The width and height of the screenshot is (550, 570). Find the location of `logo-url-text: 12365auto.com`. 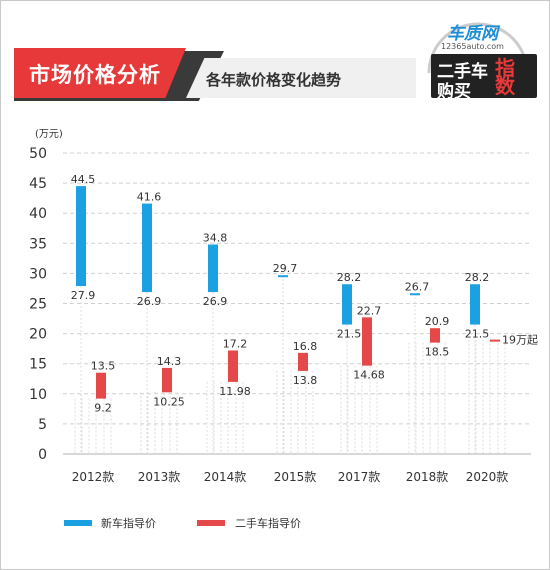

logo-url-text: 12365auto.com is located at coordinates (472, 46).